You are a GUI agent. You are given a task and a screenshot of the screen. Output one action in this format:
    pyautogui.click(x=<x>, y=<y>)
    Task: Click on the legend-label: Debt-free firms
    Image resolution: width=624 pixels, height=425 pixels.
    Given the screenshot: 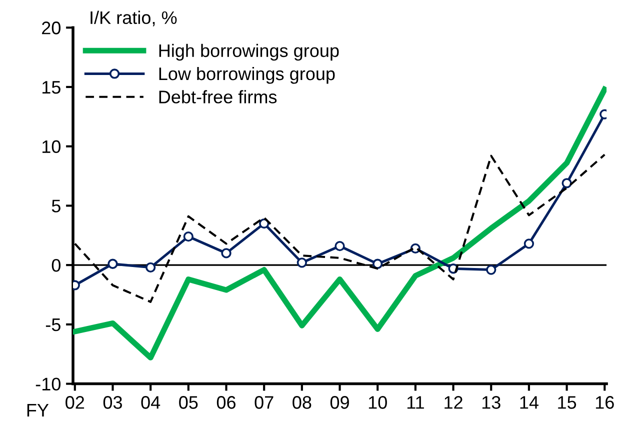 What is the action you would take?
    pyautogui.click(x=218, y=97)
    